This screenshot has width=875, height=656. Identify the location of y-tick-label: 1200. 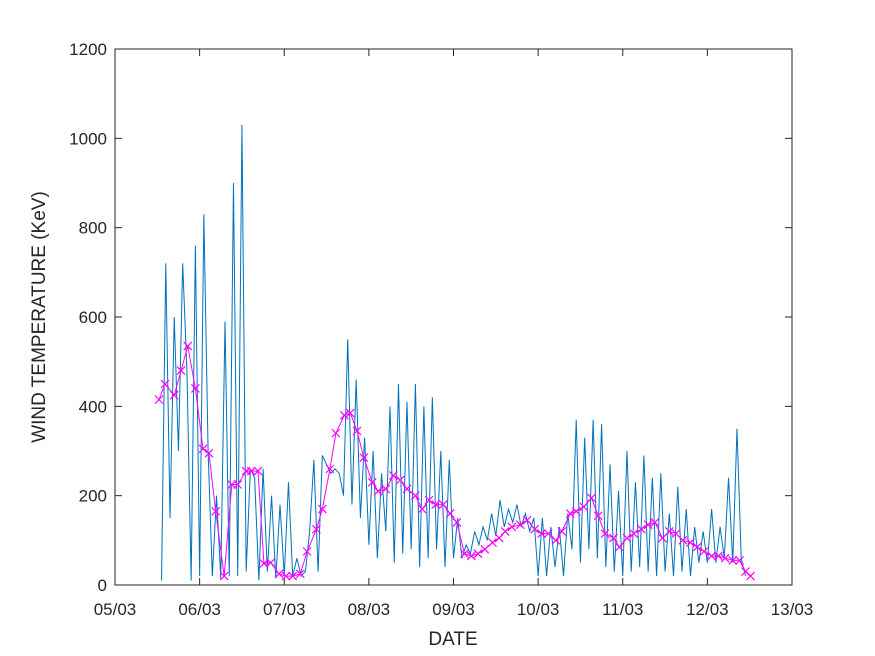
(88, 49).